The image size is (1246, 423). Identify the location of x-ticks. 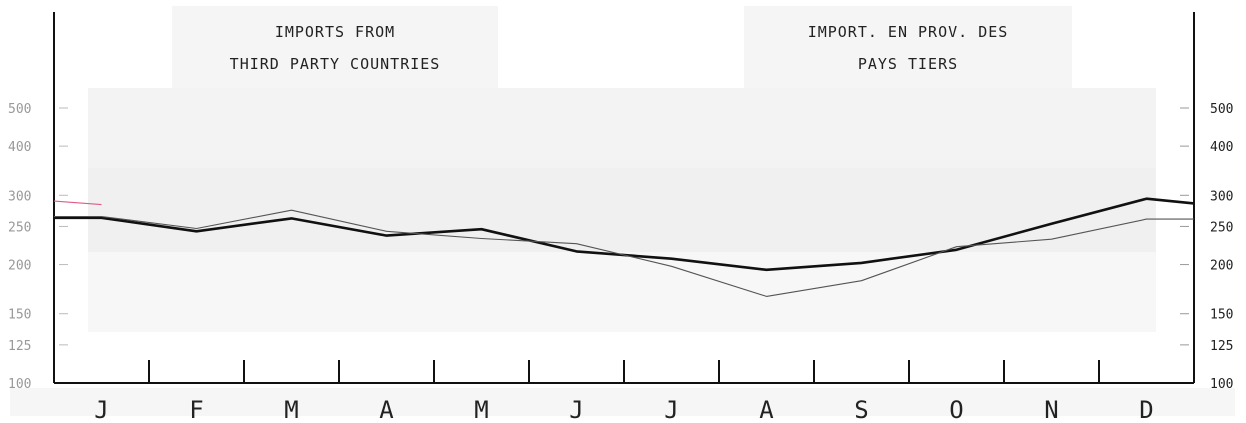
(624, 371).